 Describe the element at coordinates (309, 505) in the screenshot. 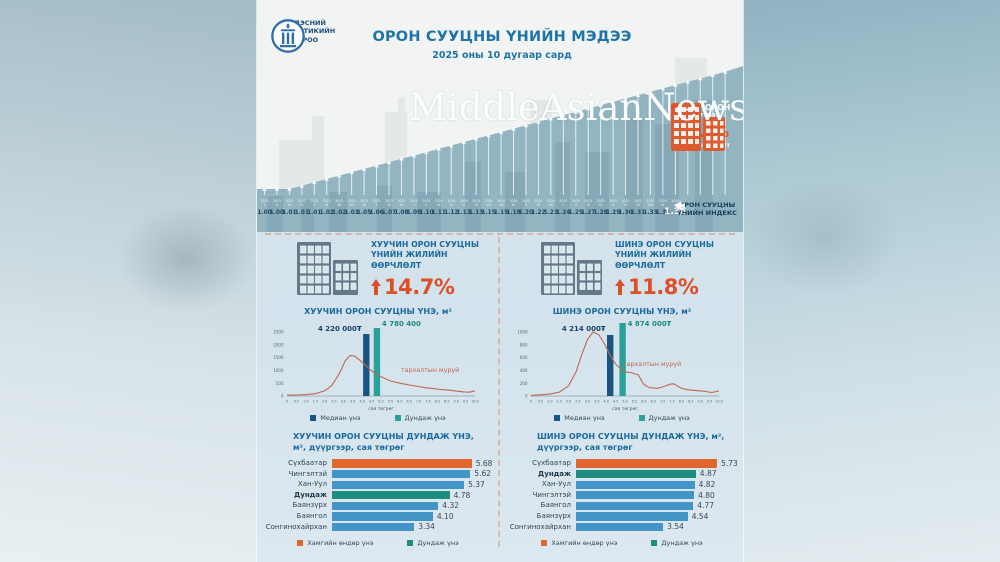

I see `district-label: Баянзүрх` at that location.